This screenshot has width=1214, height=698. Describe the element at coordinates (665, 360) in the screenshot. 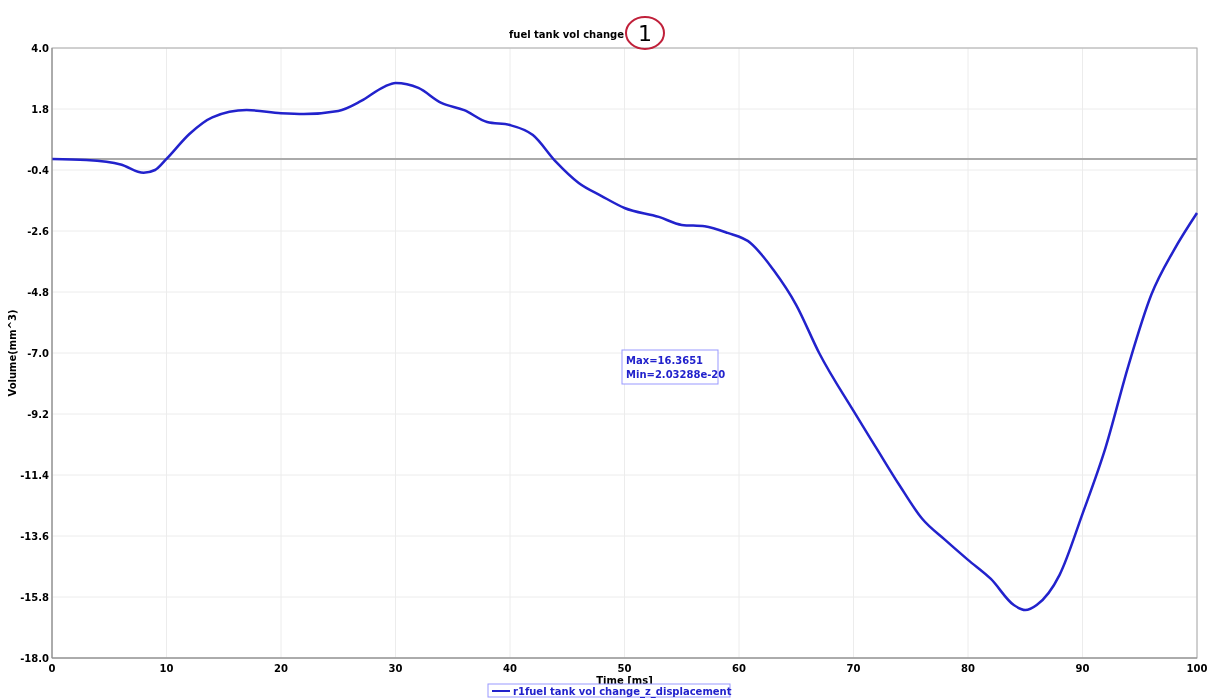

I see `annotation: Max=16.3651` at that location.